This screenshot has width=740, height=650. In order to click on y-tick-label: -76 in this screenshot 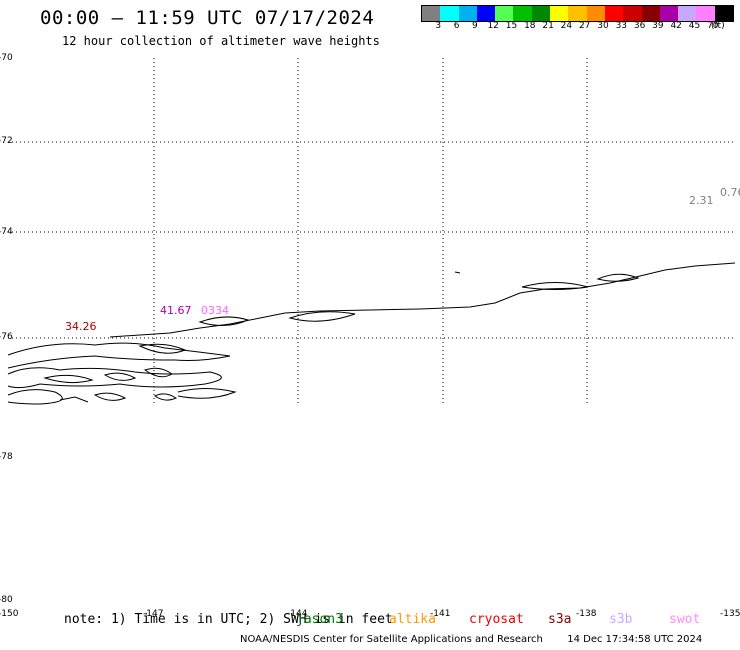, I will do `click(6, 337)`.